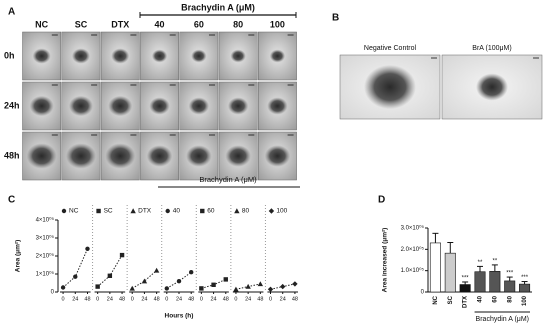 The image size is (550, 324). What do you see at coordinates (481, 298) in the screenshot?
I see `x-tick-label: 40` at bounding box center [481, 298].